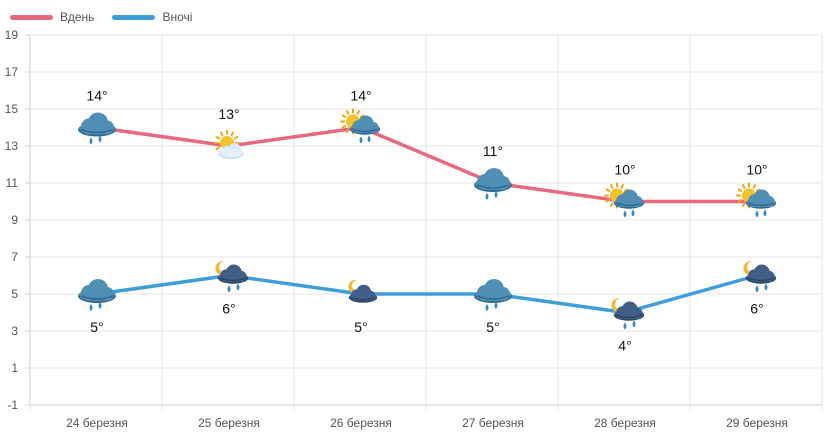 This screenshot has height=436, width=829. What do you see at coordinates (12, 72) in the screenshot?
I see `y-tick-label: 17` at bounding box center [12, 72].